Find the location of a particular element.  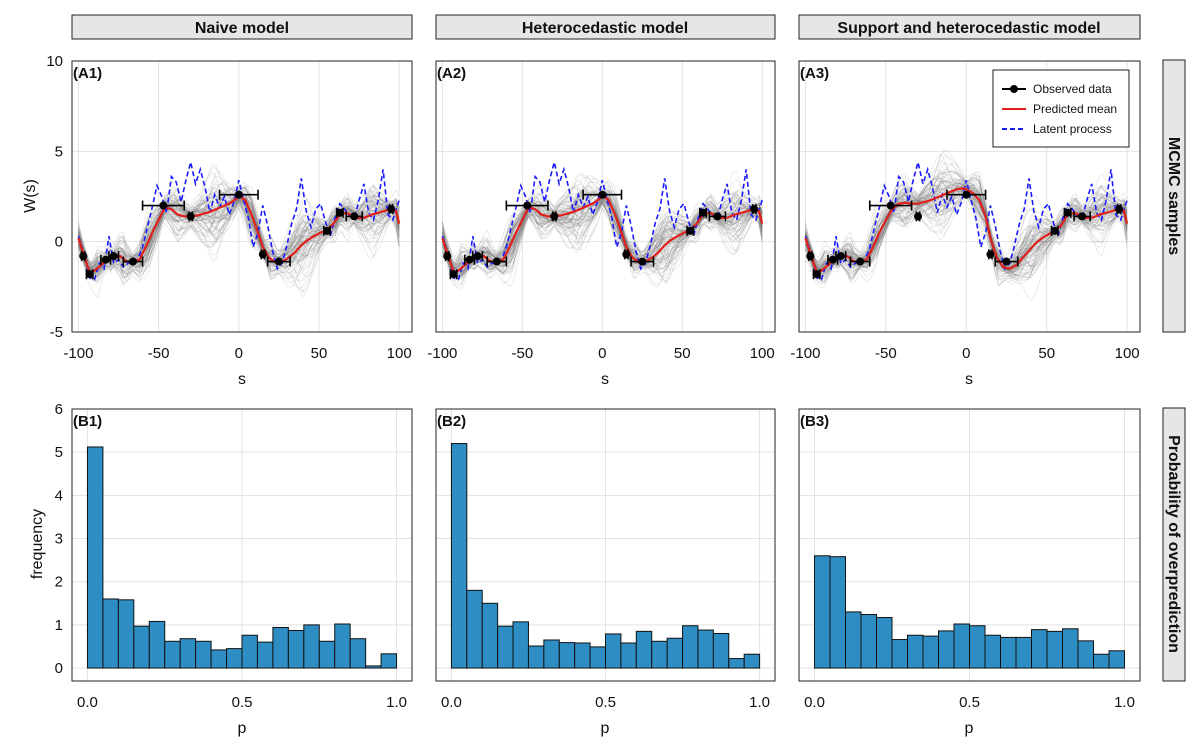

panel-label: (B1) is located at coordinates (87, 421).